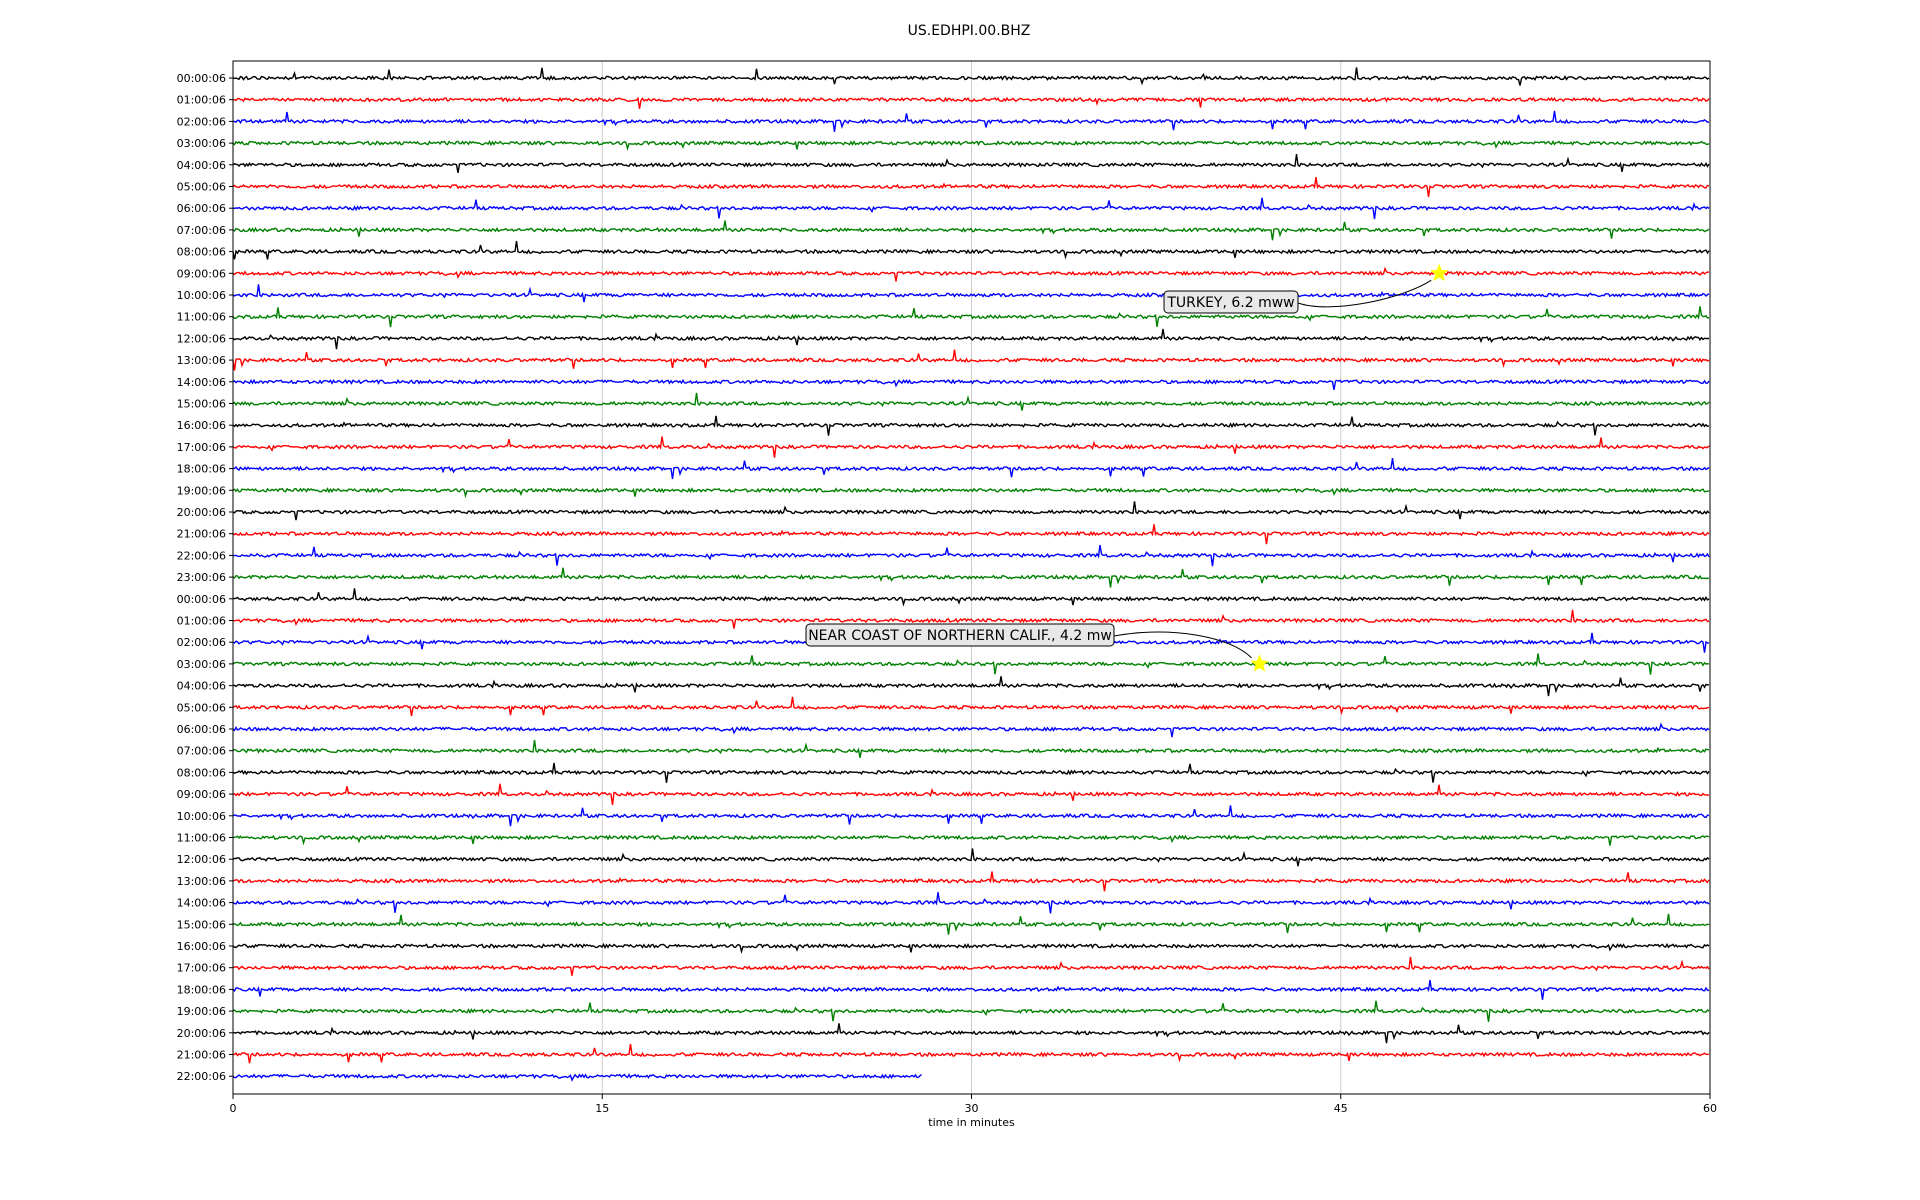 The width and height of the screenshot is (1920, 1200). I want to click on y-tick-label: 14:00:06, so click(201, 903).